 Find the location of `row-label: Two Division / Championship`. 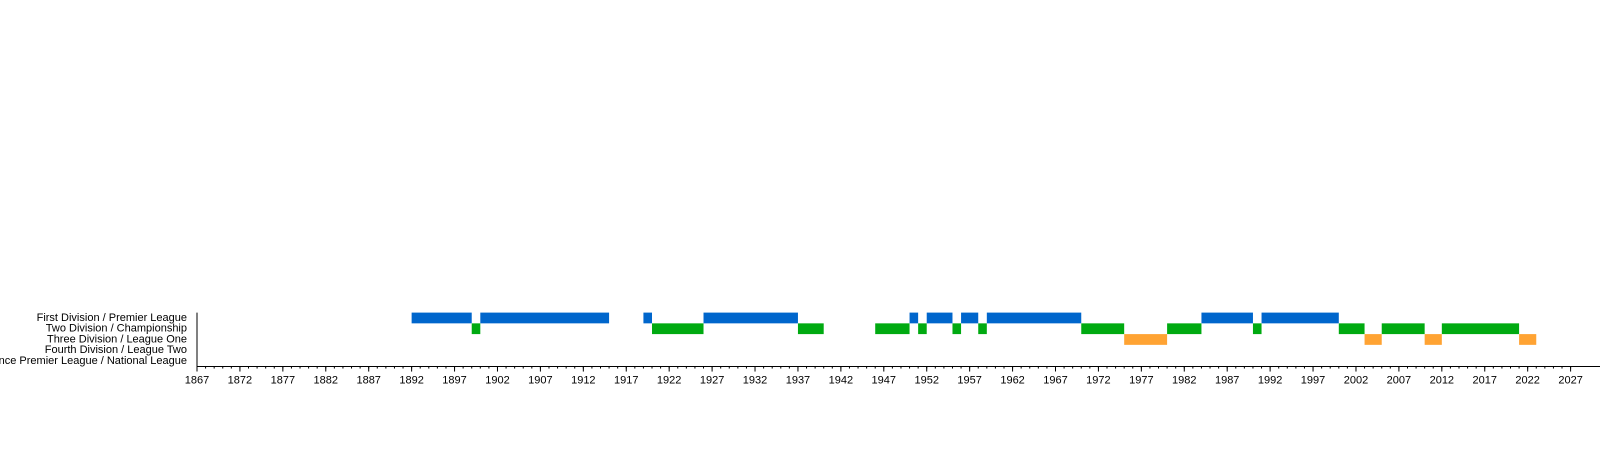

row-label: Two Division / Championship is located at coordinates (116, 329).